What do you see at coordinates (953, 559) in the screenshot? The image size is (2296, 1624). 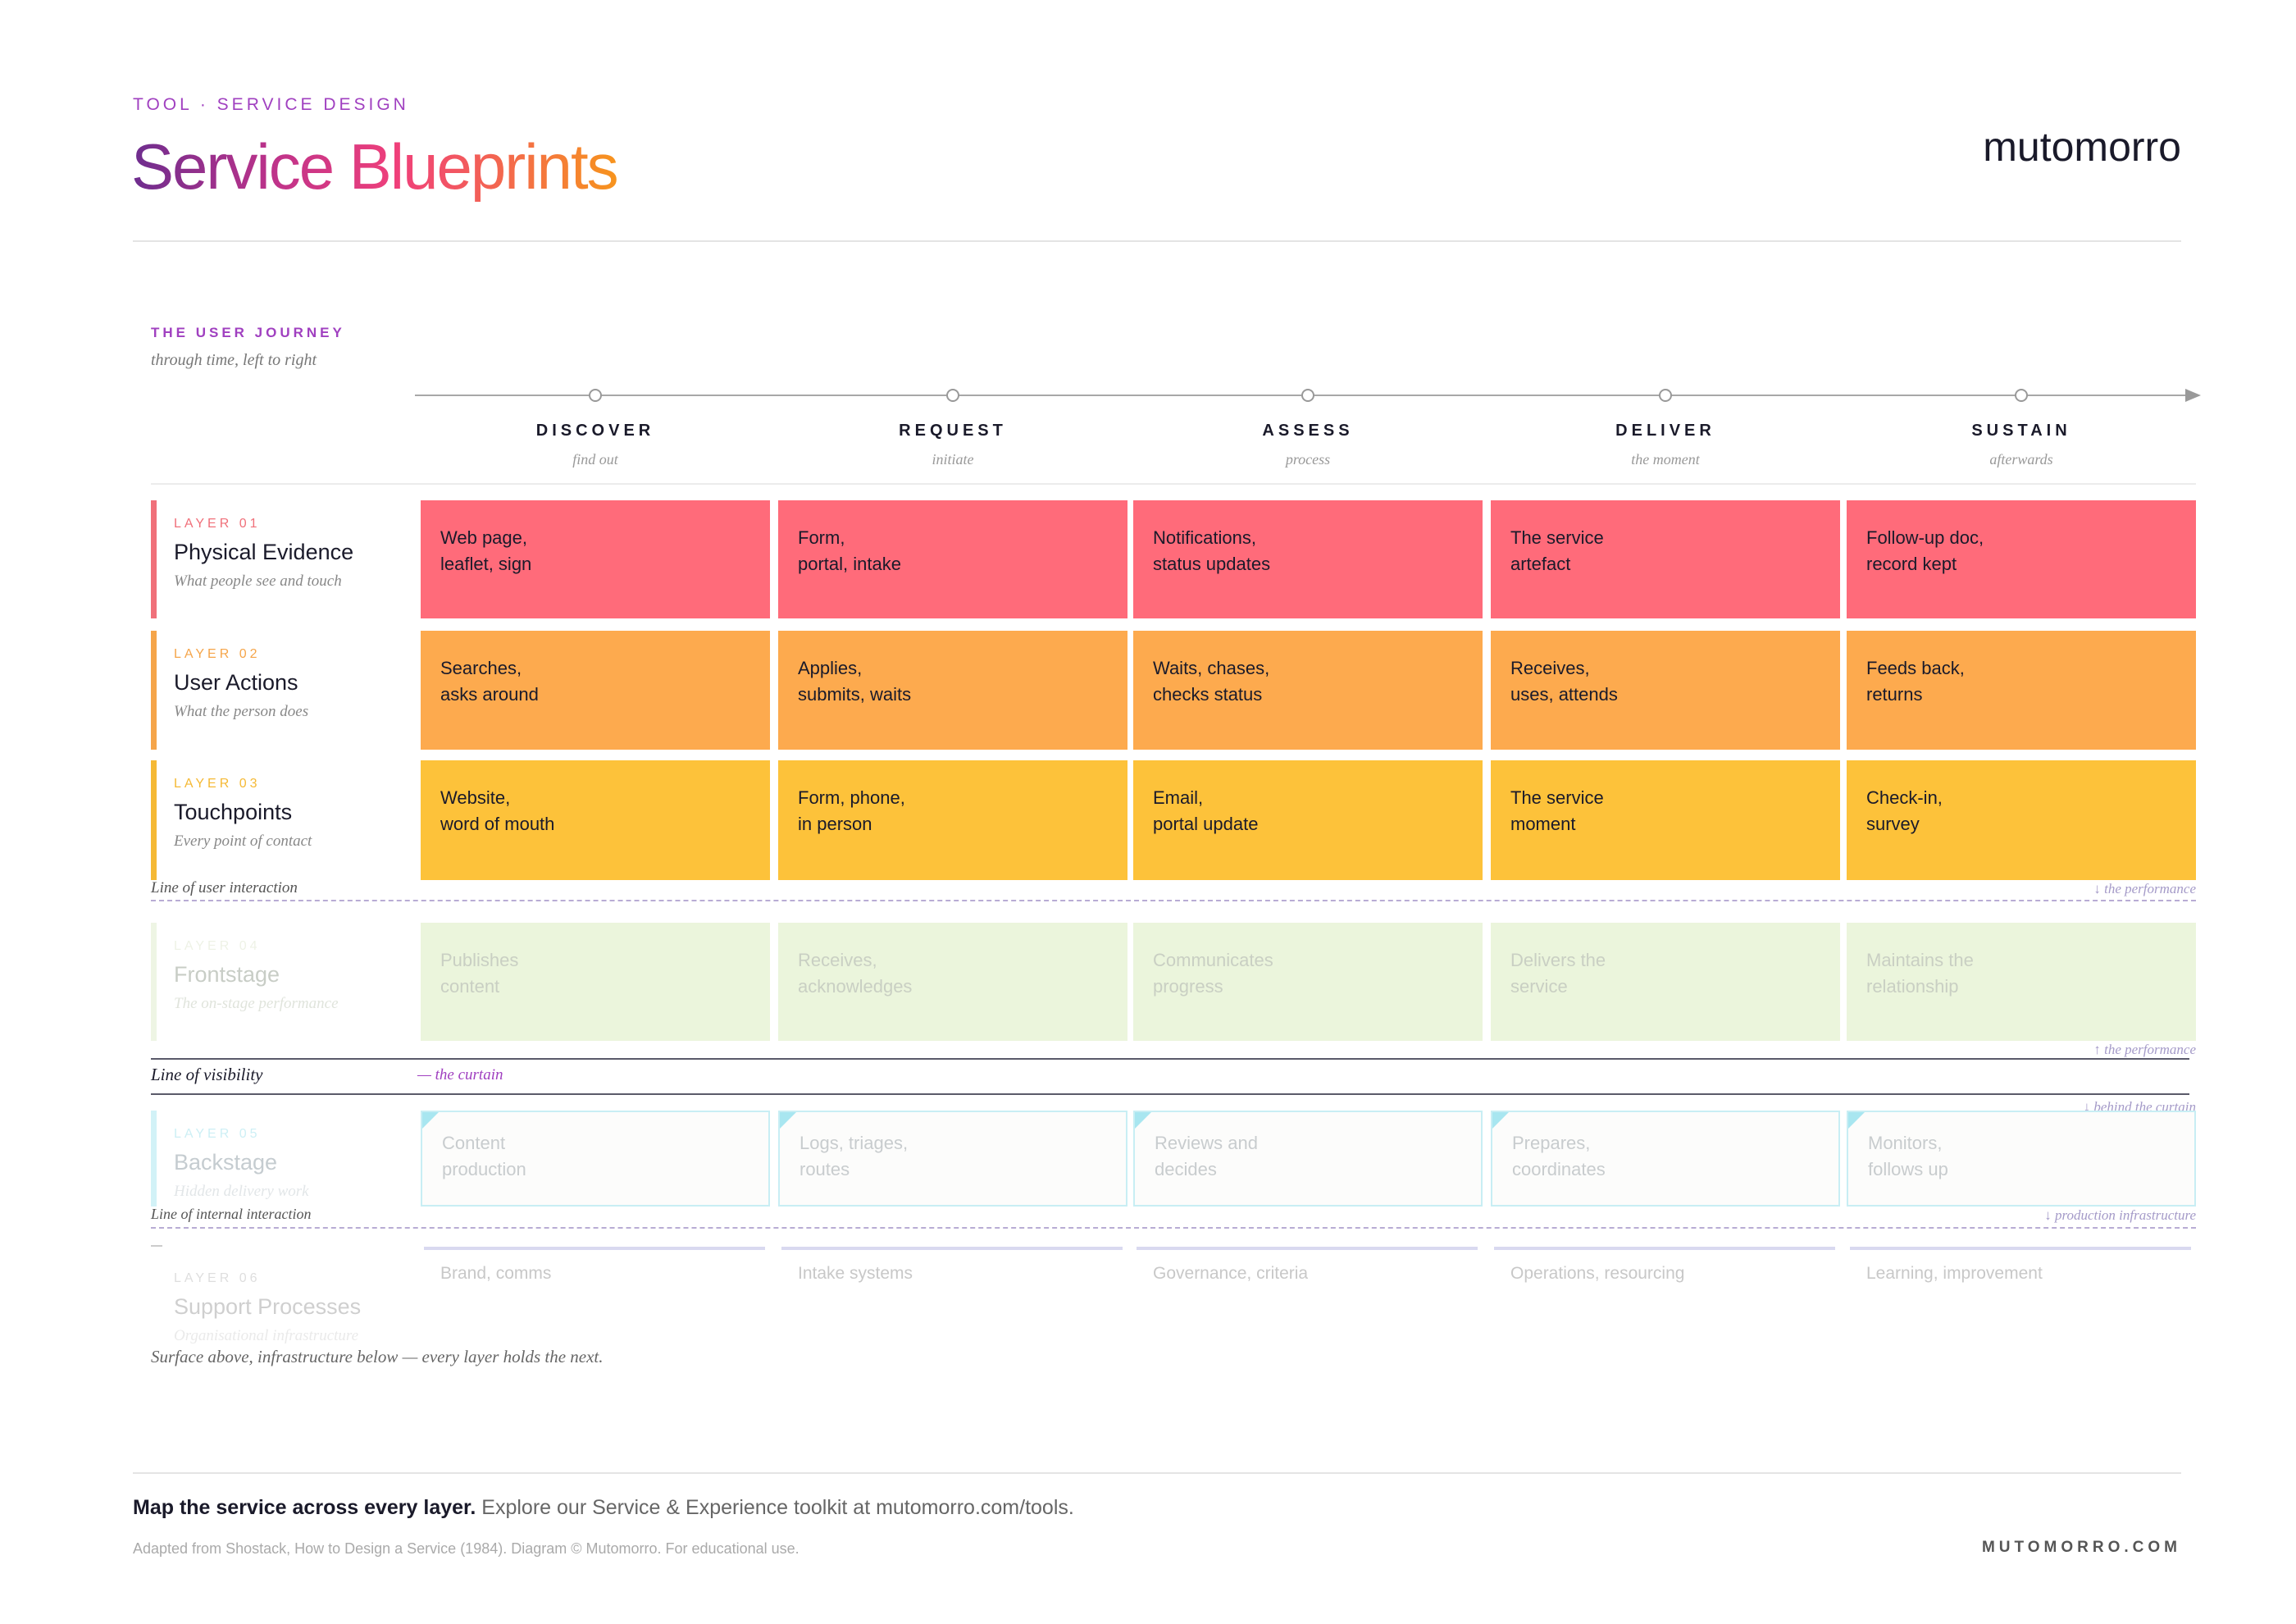 I see `blueprint-cell: Form, portal, intake` at bounding box center [953, 559].